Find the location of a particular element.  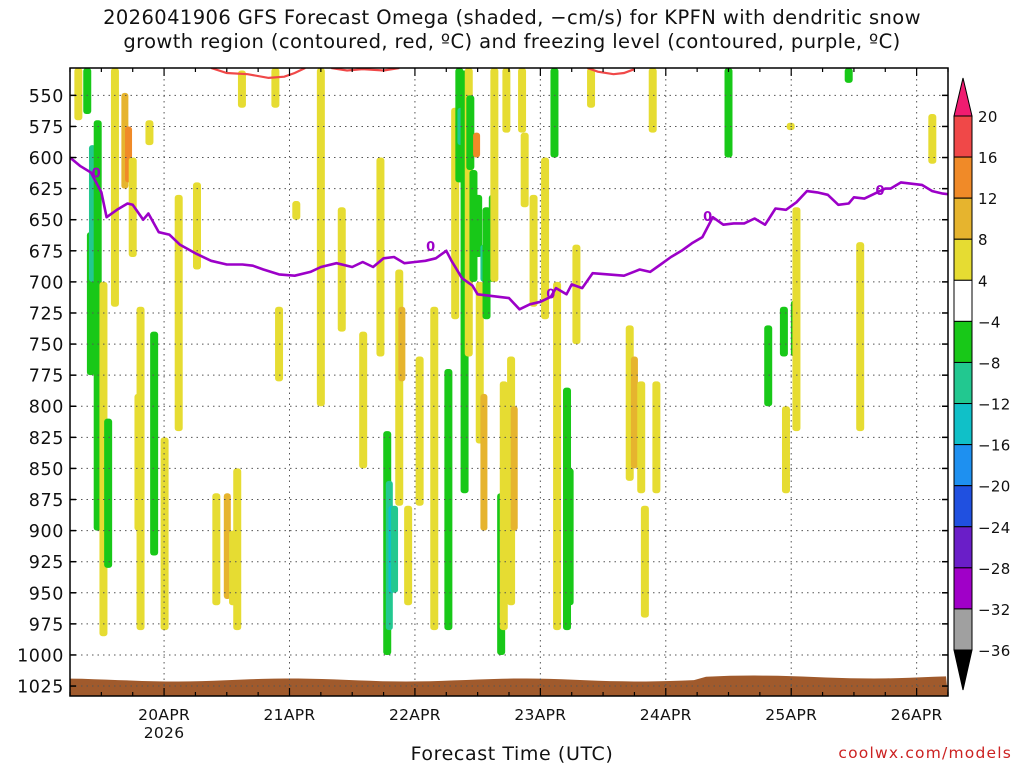

x-year-label: 2026 is located at coordinates (164, 733).